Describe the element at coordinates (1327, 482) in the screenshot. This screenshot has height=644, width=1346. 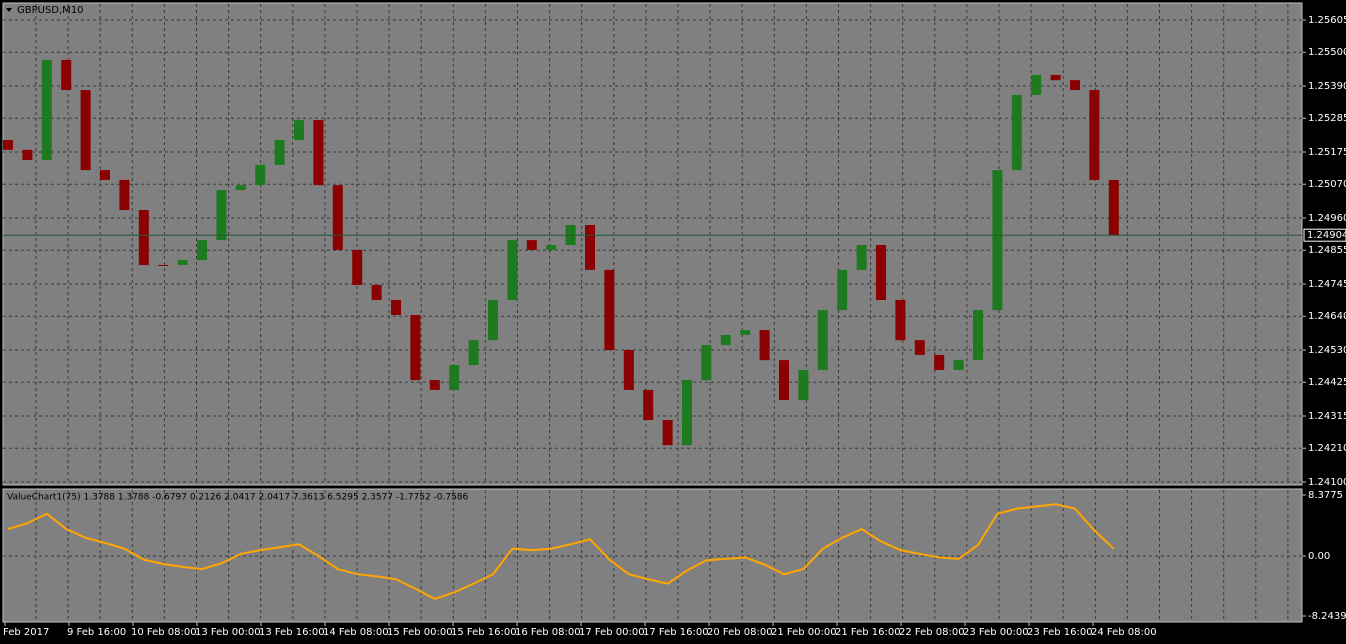
I see `y-tick-label: 1.24100` at that location.